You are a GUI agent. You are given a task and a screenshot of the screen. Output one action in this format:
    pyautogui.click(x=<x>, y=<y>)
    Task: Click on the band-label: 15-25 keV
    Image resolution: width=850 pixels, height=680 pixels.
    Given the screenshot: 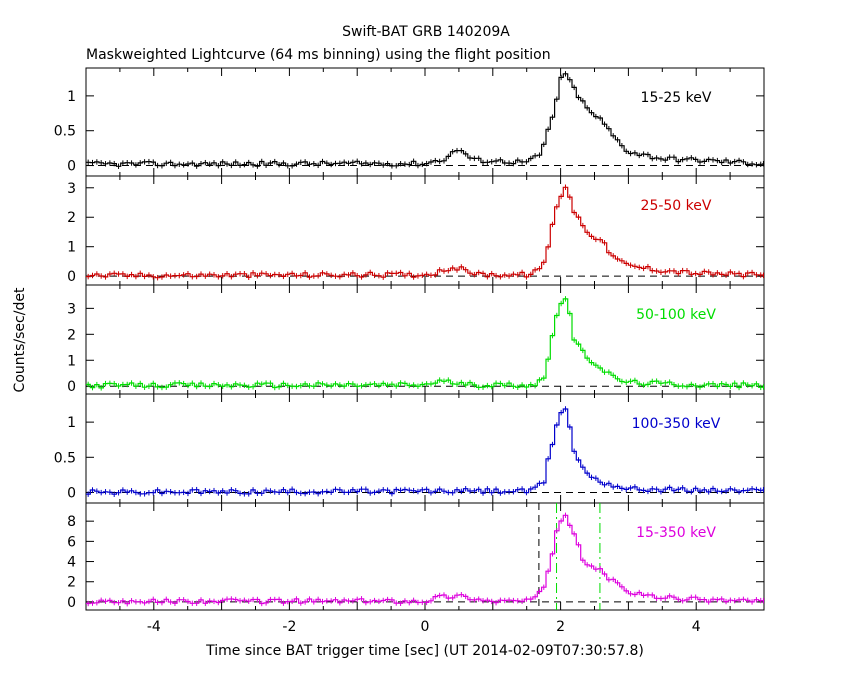 What is the action you would take?
    pyautogui.click(x=676, y=98)
    